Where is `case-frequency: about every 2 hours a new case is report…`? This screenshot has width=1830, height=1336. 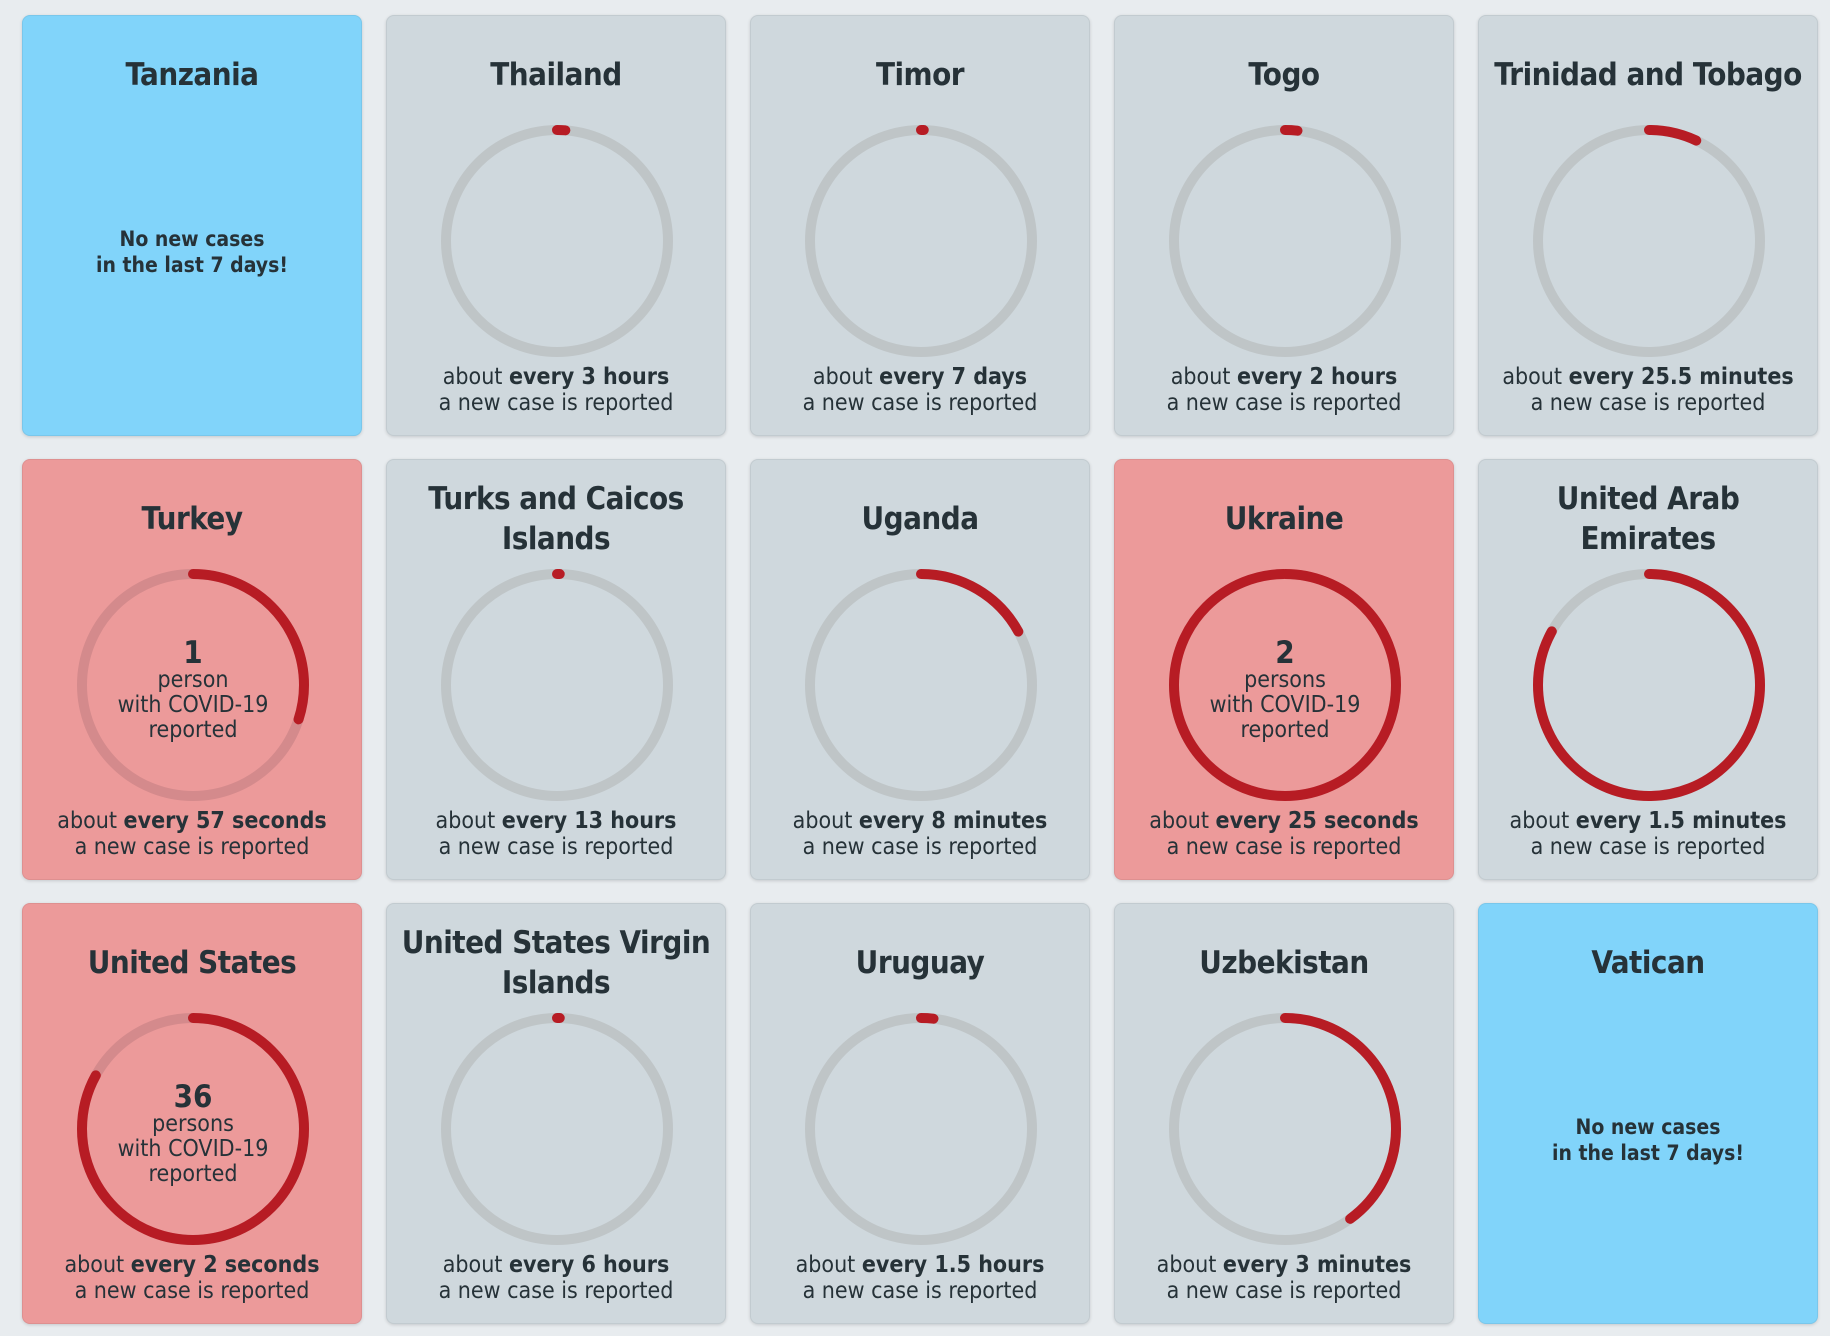 case-frequency: about every 2 hours a new case is report… is located at coordinates (1284, 390).